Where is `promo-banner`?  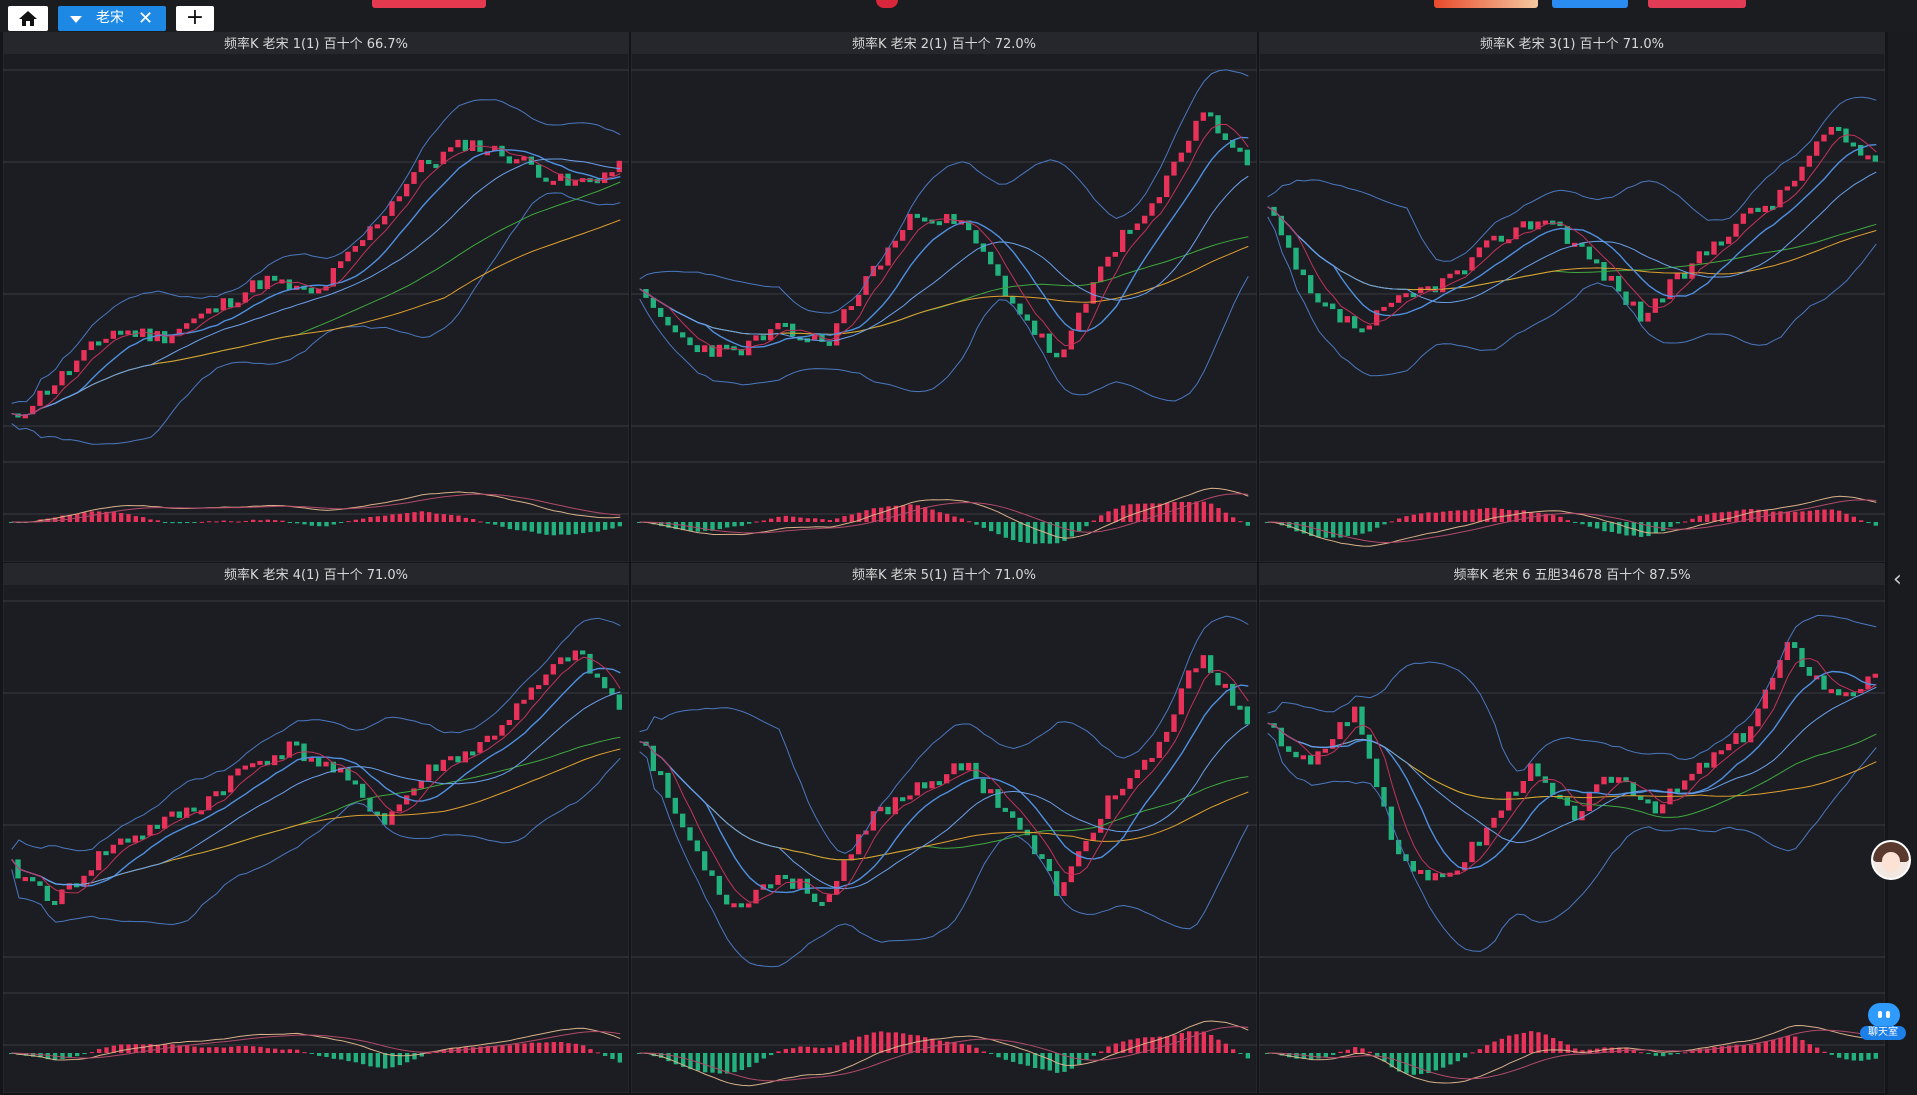
promo-banner is located at coordinates (429, 4).